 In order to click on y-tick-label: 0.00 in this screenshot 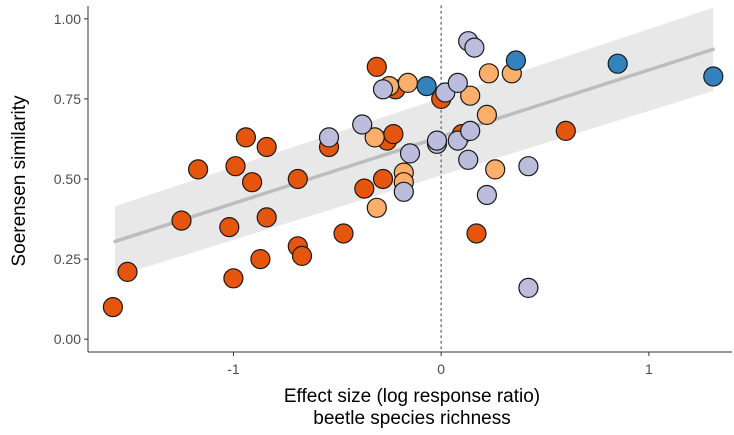, I will do `click(67, 339)`.